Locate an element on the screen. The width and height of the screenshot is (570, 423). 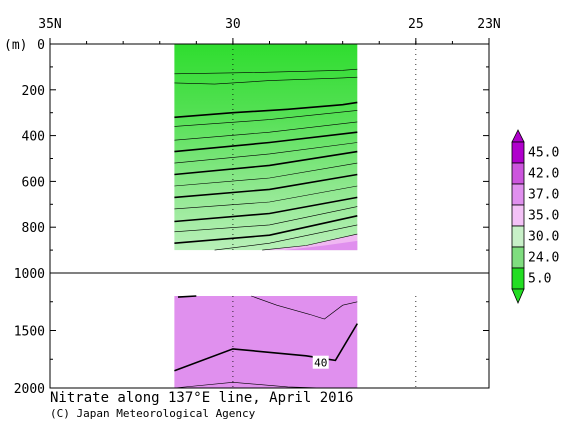
chart-credit: (C) Japan Meteorological Agency is located at coordinates (153, 413).